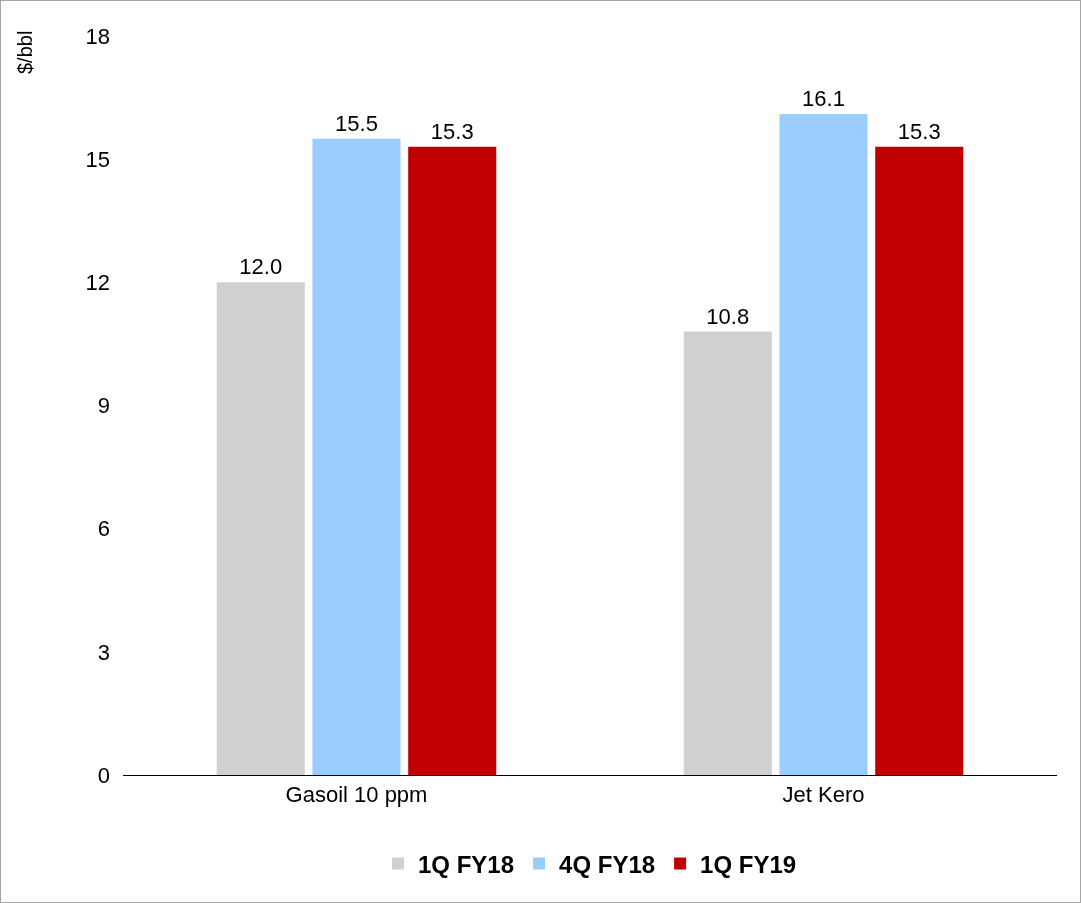  I want to click on data-label: 12.0, so click(261, 267).